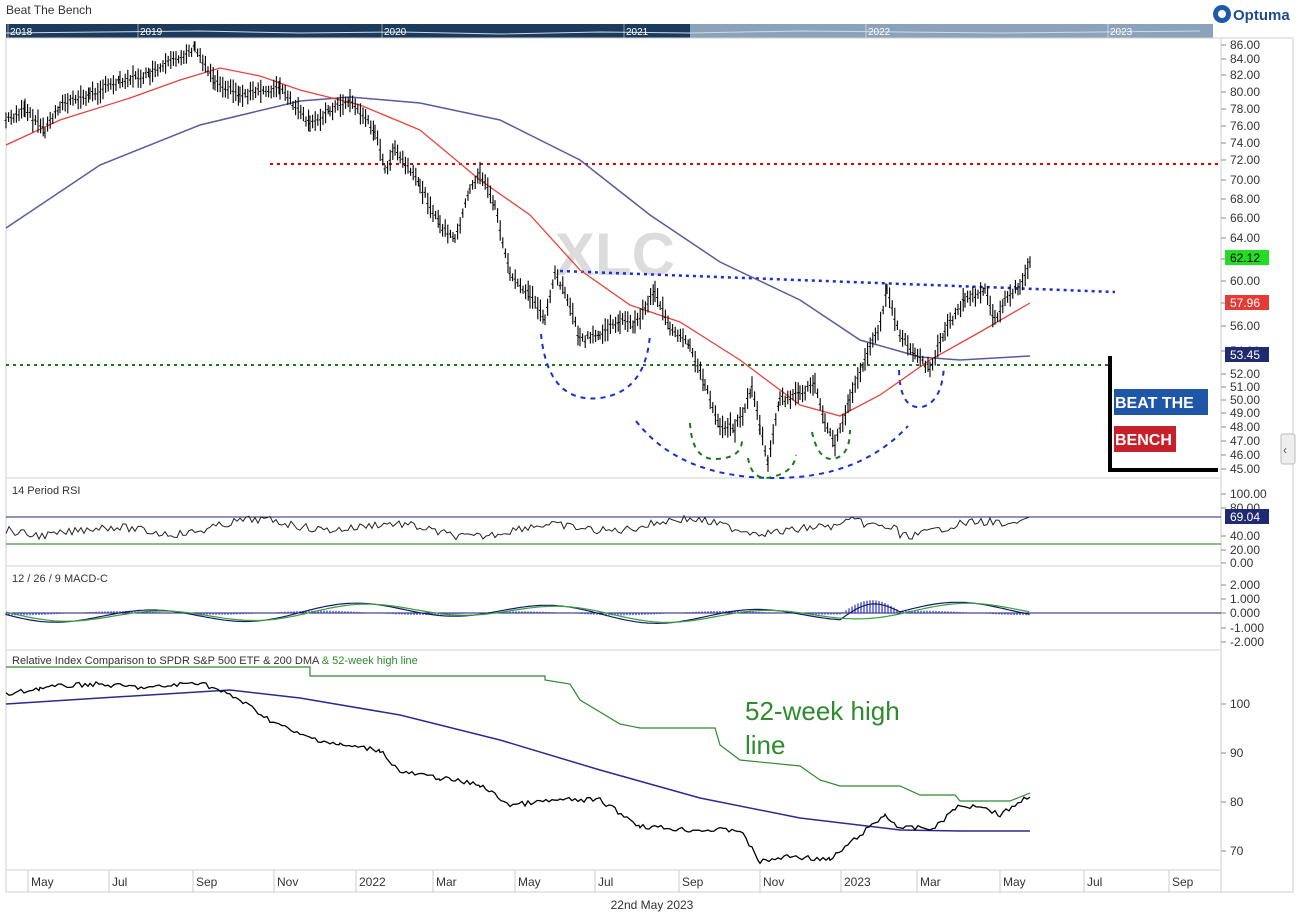 The image size is (1300, 924). I want to click on price-tick-label: 86.00, so click(1245, 45).